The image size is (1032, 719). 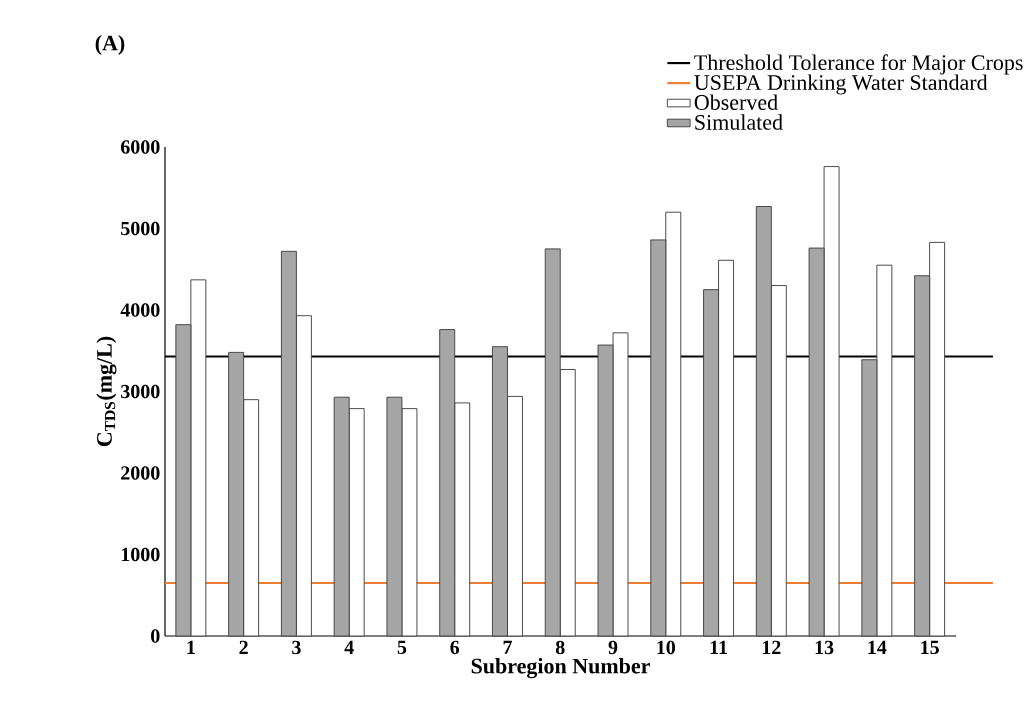 I want to click on legend-label: USEPA Drinking Water Standard, so click(x=841, y=84).